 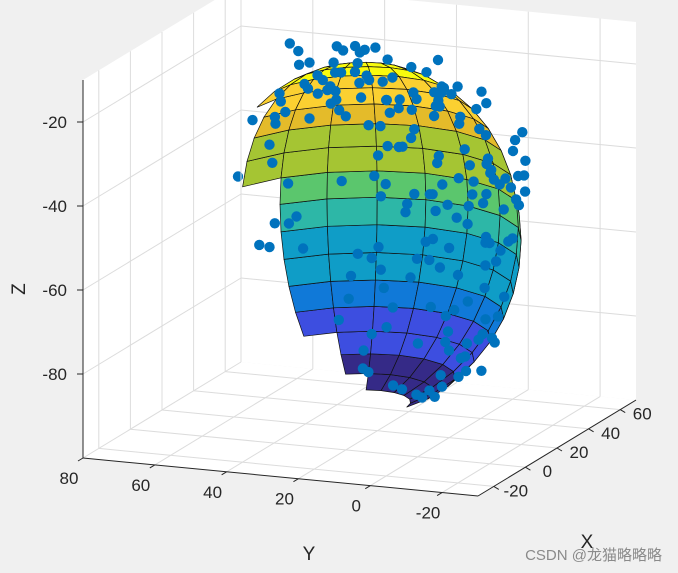 I want to click on watermark: CSDN @龙猫略略略, so click(x=593, y=555).